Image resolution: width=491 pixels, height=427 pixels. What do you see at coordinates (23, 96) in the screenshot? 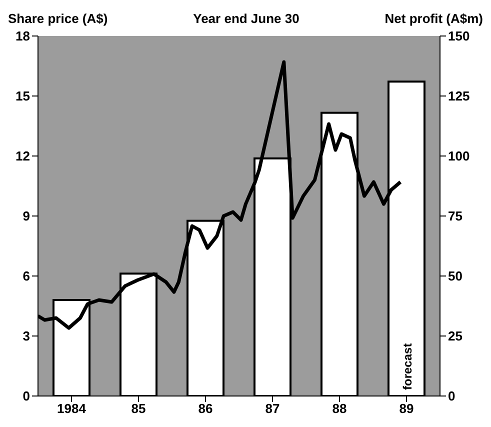
I see `y-tick-label: 15` at bounding box center [23, 96].